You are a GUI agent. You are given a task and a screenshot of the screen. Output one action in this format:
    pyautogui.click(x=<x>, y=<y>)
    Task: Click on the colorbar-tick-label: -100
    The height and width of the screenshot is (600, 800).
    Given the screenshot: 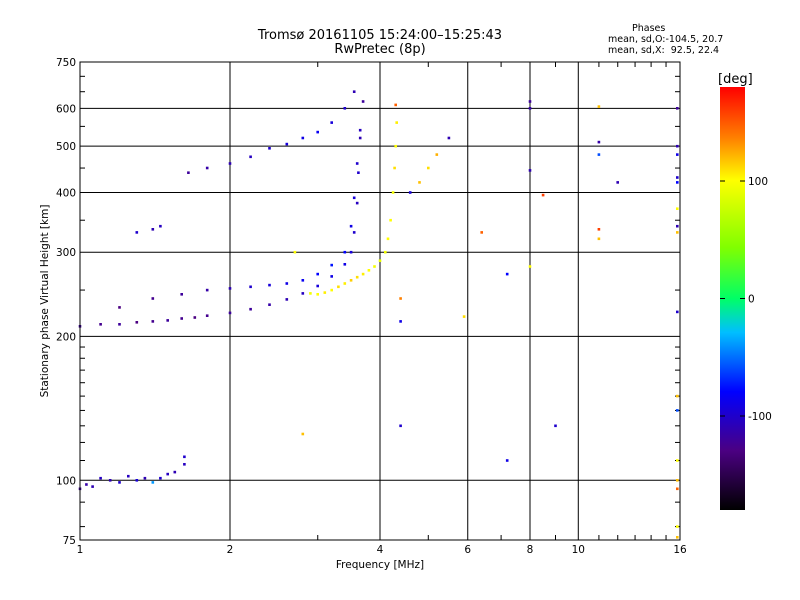 What is the action you would take?
    pyautogui.click(x=760, y=417)
    